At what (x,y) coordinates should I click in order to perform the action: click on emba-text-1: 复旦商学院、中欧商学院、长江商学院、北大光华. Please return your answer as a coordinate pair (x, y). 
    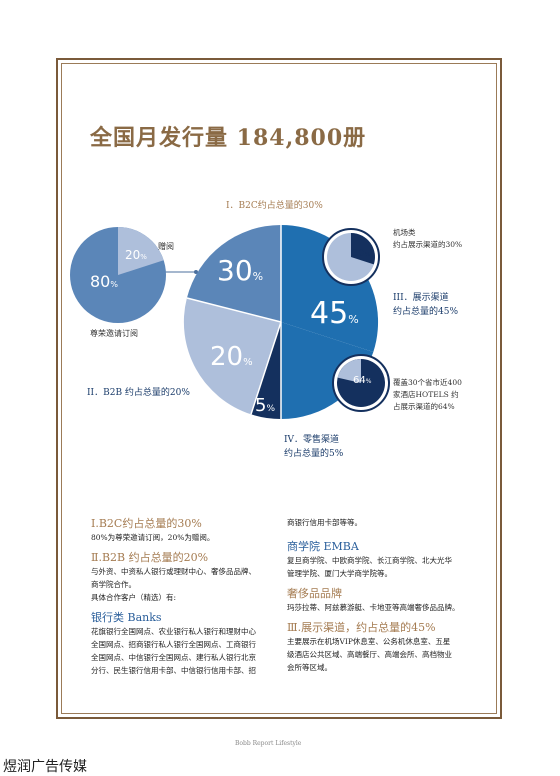
    Looking at the image, I should click on (369, 560).